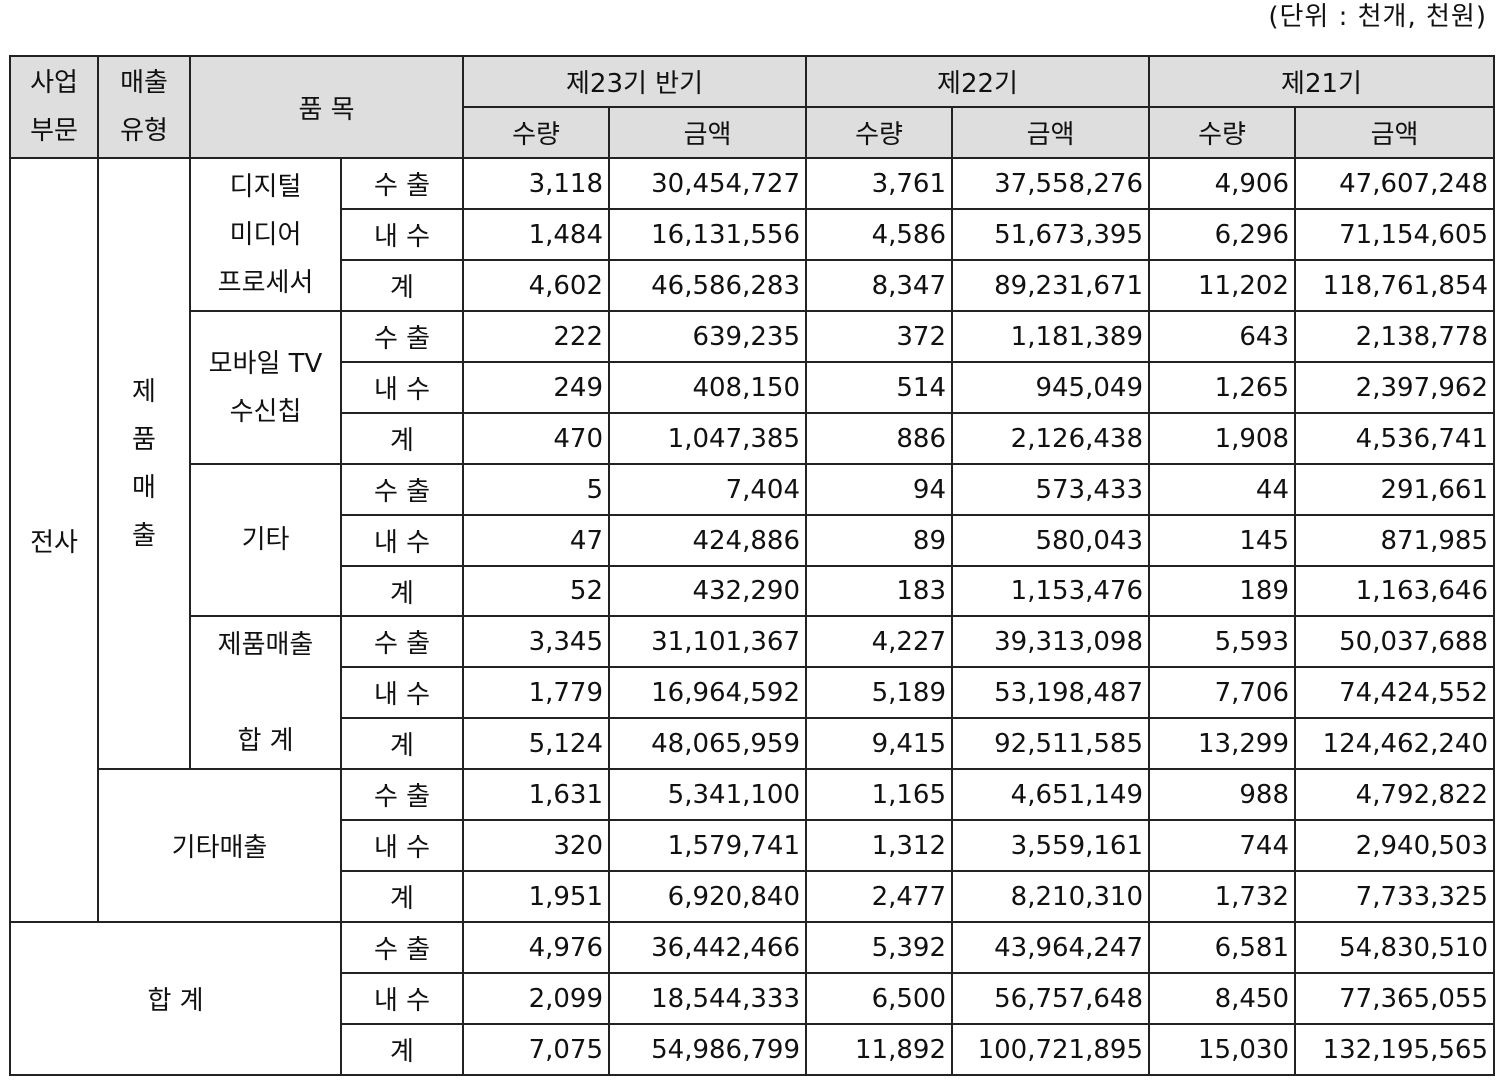  What do you see at coordinates (1050, 1049) in the screenshot?
I see `cell-value: 100,721,895` at bounding box center [1050, 1049].